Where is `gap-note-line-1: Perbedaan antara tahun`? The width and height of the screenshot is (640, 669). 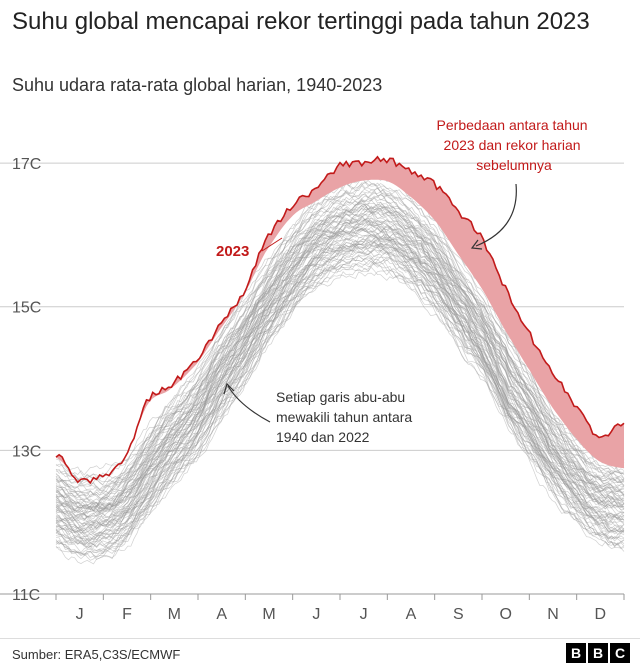
gap-note-line-1: Perbedaan antara tahun is located at coordinates (512, 125).